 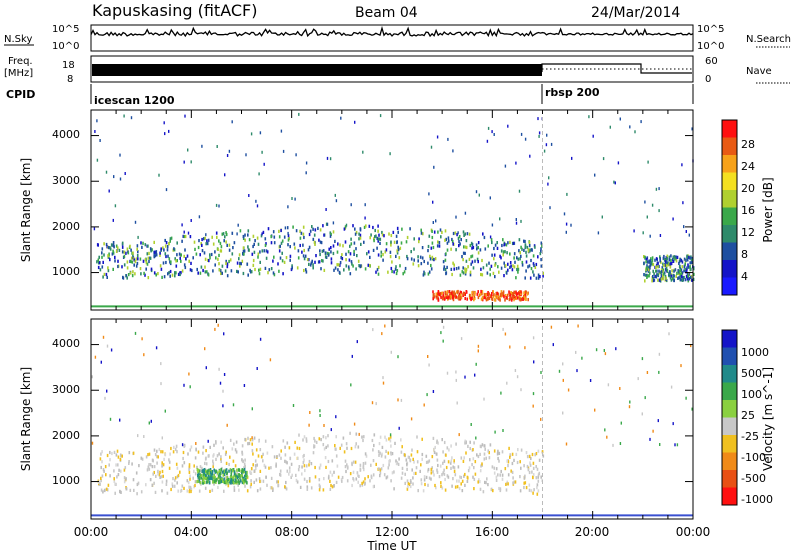 I want to click on nave-tick-bottom: 0, so click(x=708, y=79).